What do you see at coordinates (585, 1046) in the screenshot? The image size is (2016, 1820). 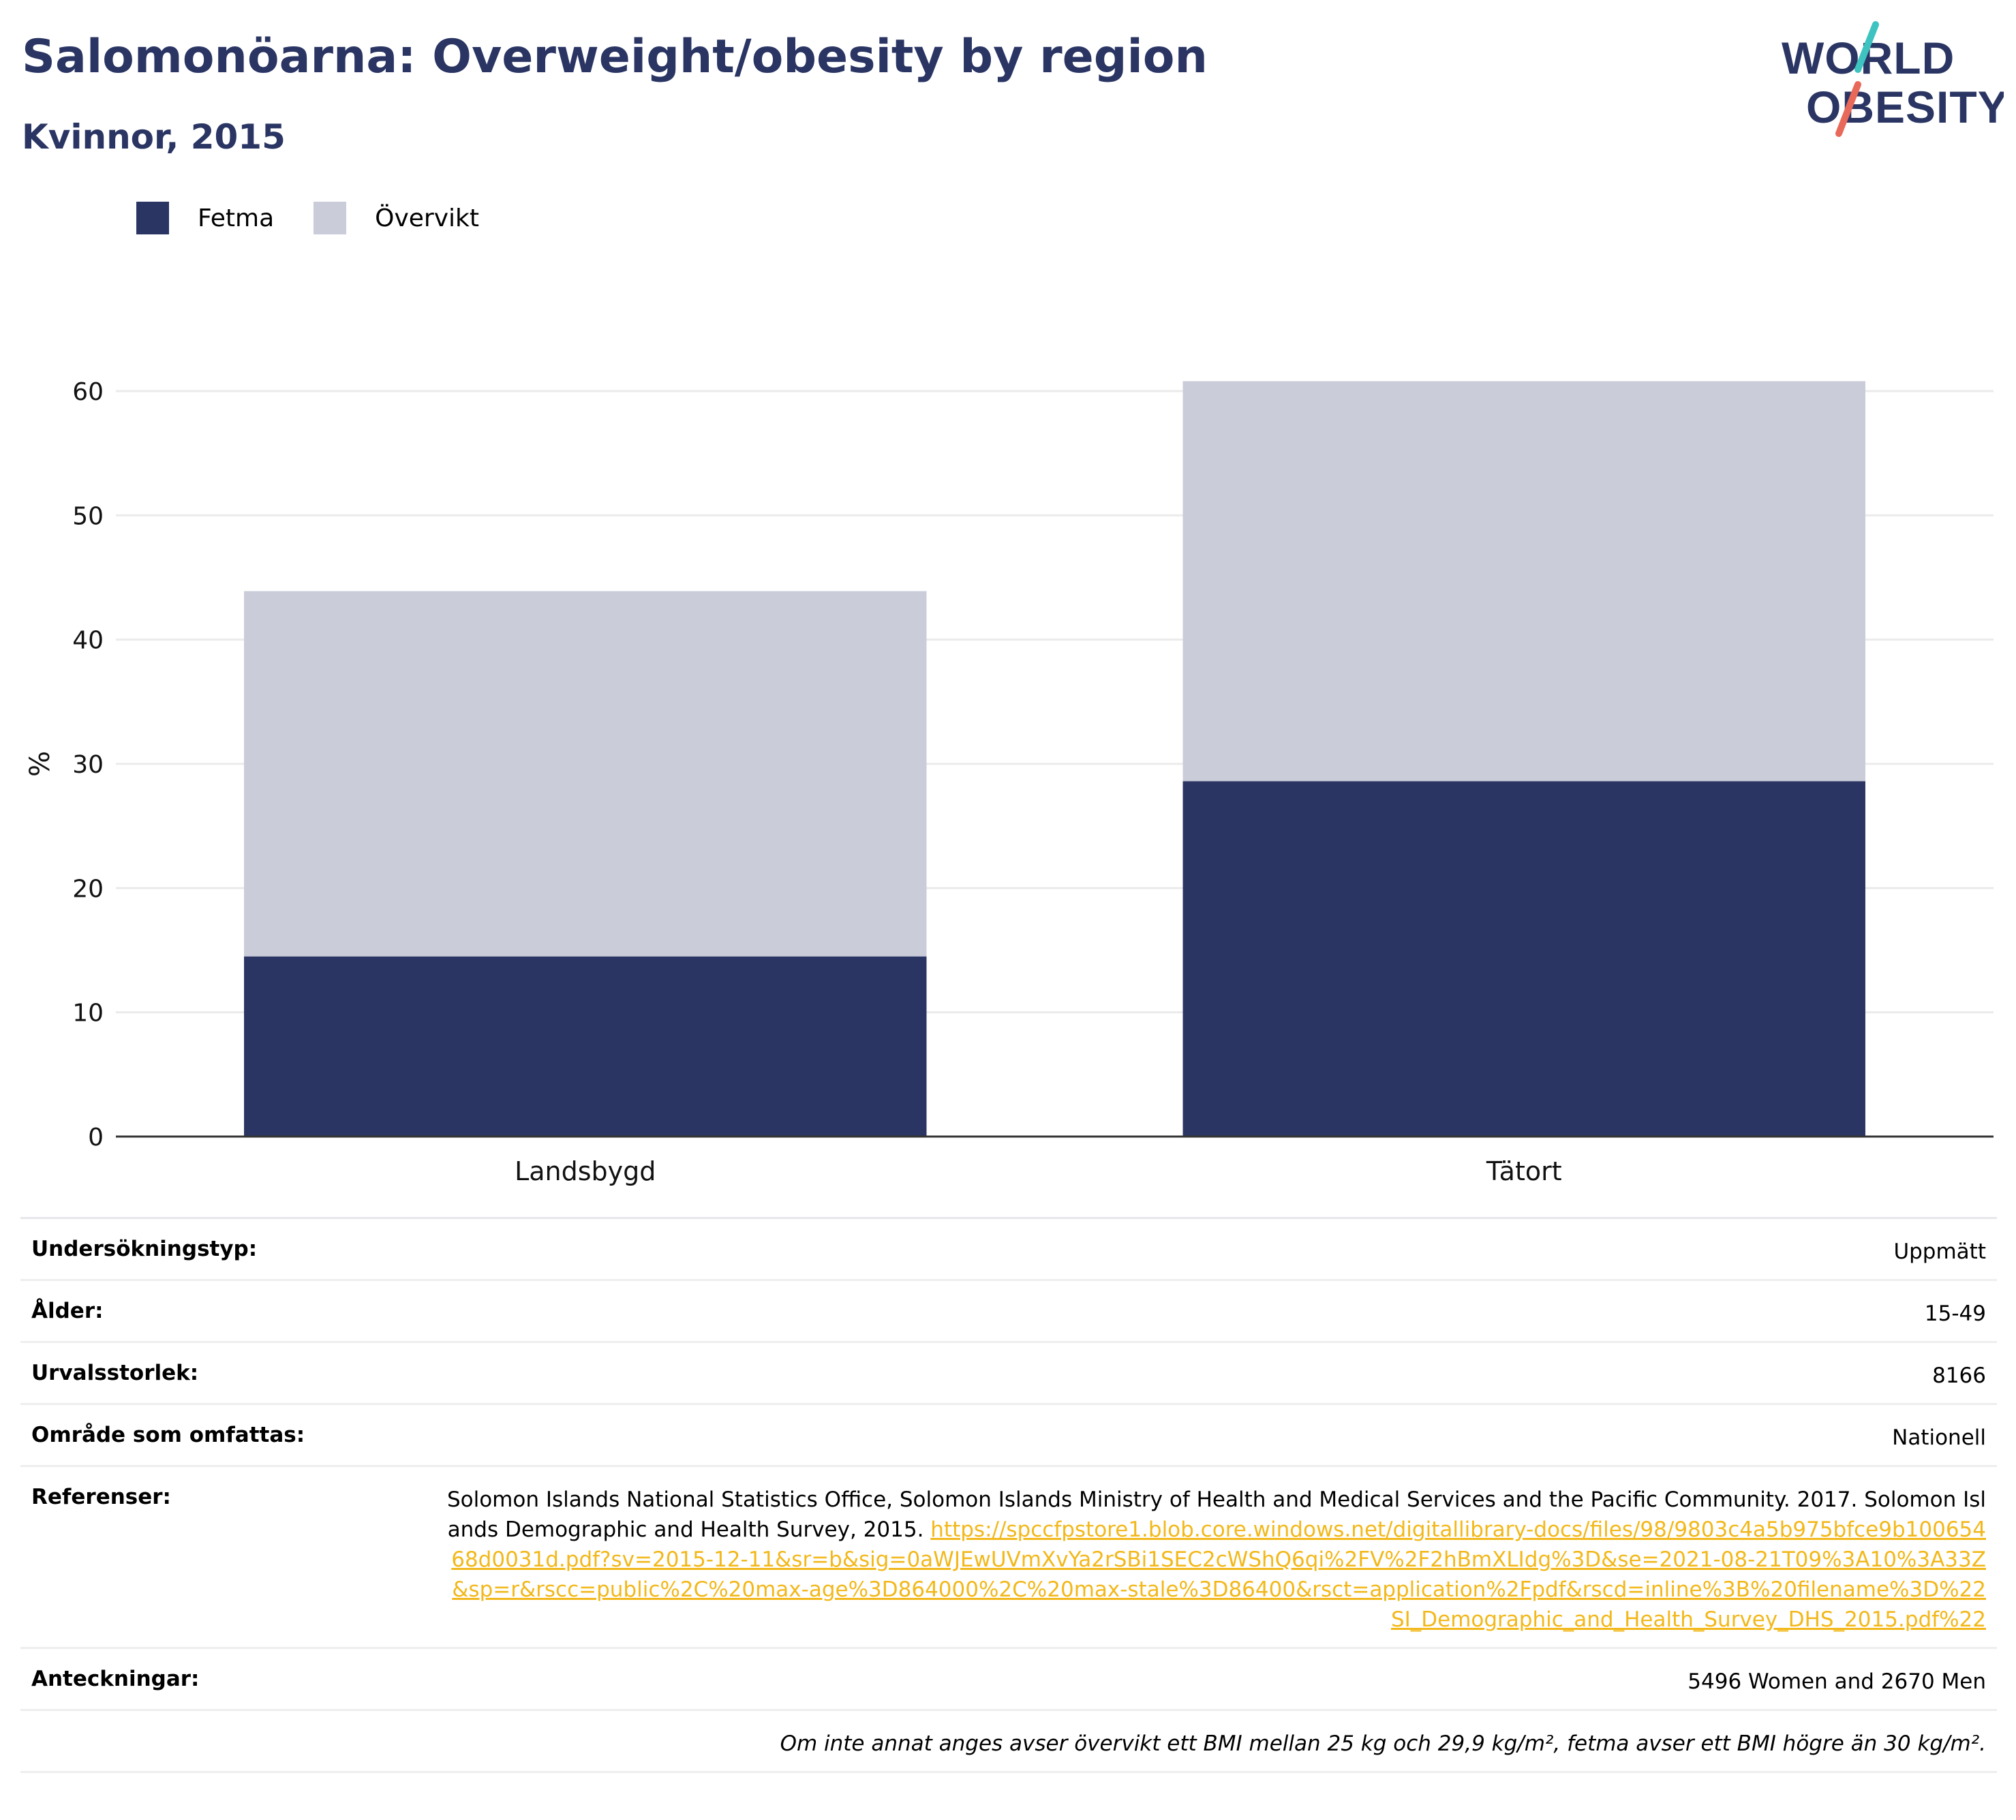 I see `bar-fetma-landsbygd` at bounding box center [585, 1046].